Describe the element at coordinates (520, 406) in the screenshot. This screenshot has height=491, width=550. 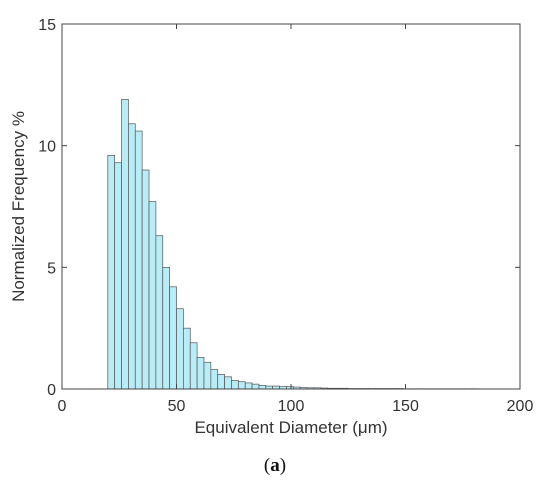
I see `x-tick-label: 200` at that location.